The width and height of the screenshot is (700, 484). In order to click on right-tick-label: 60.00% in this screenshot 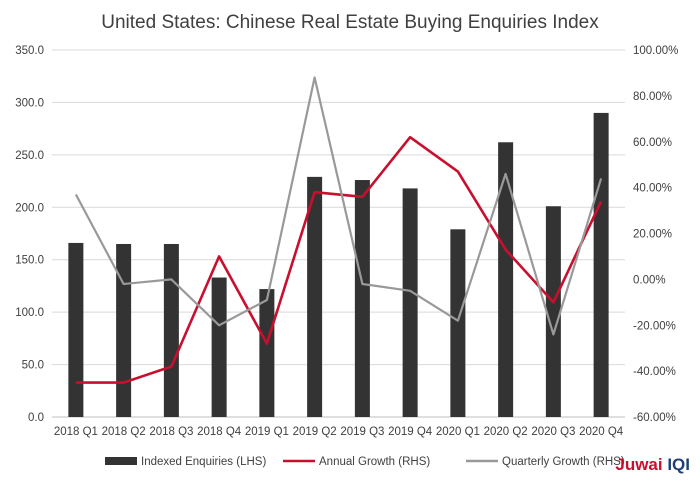, I will do `click(652, 143)`.